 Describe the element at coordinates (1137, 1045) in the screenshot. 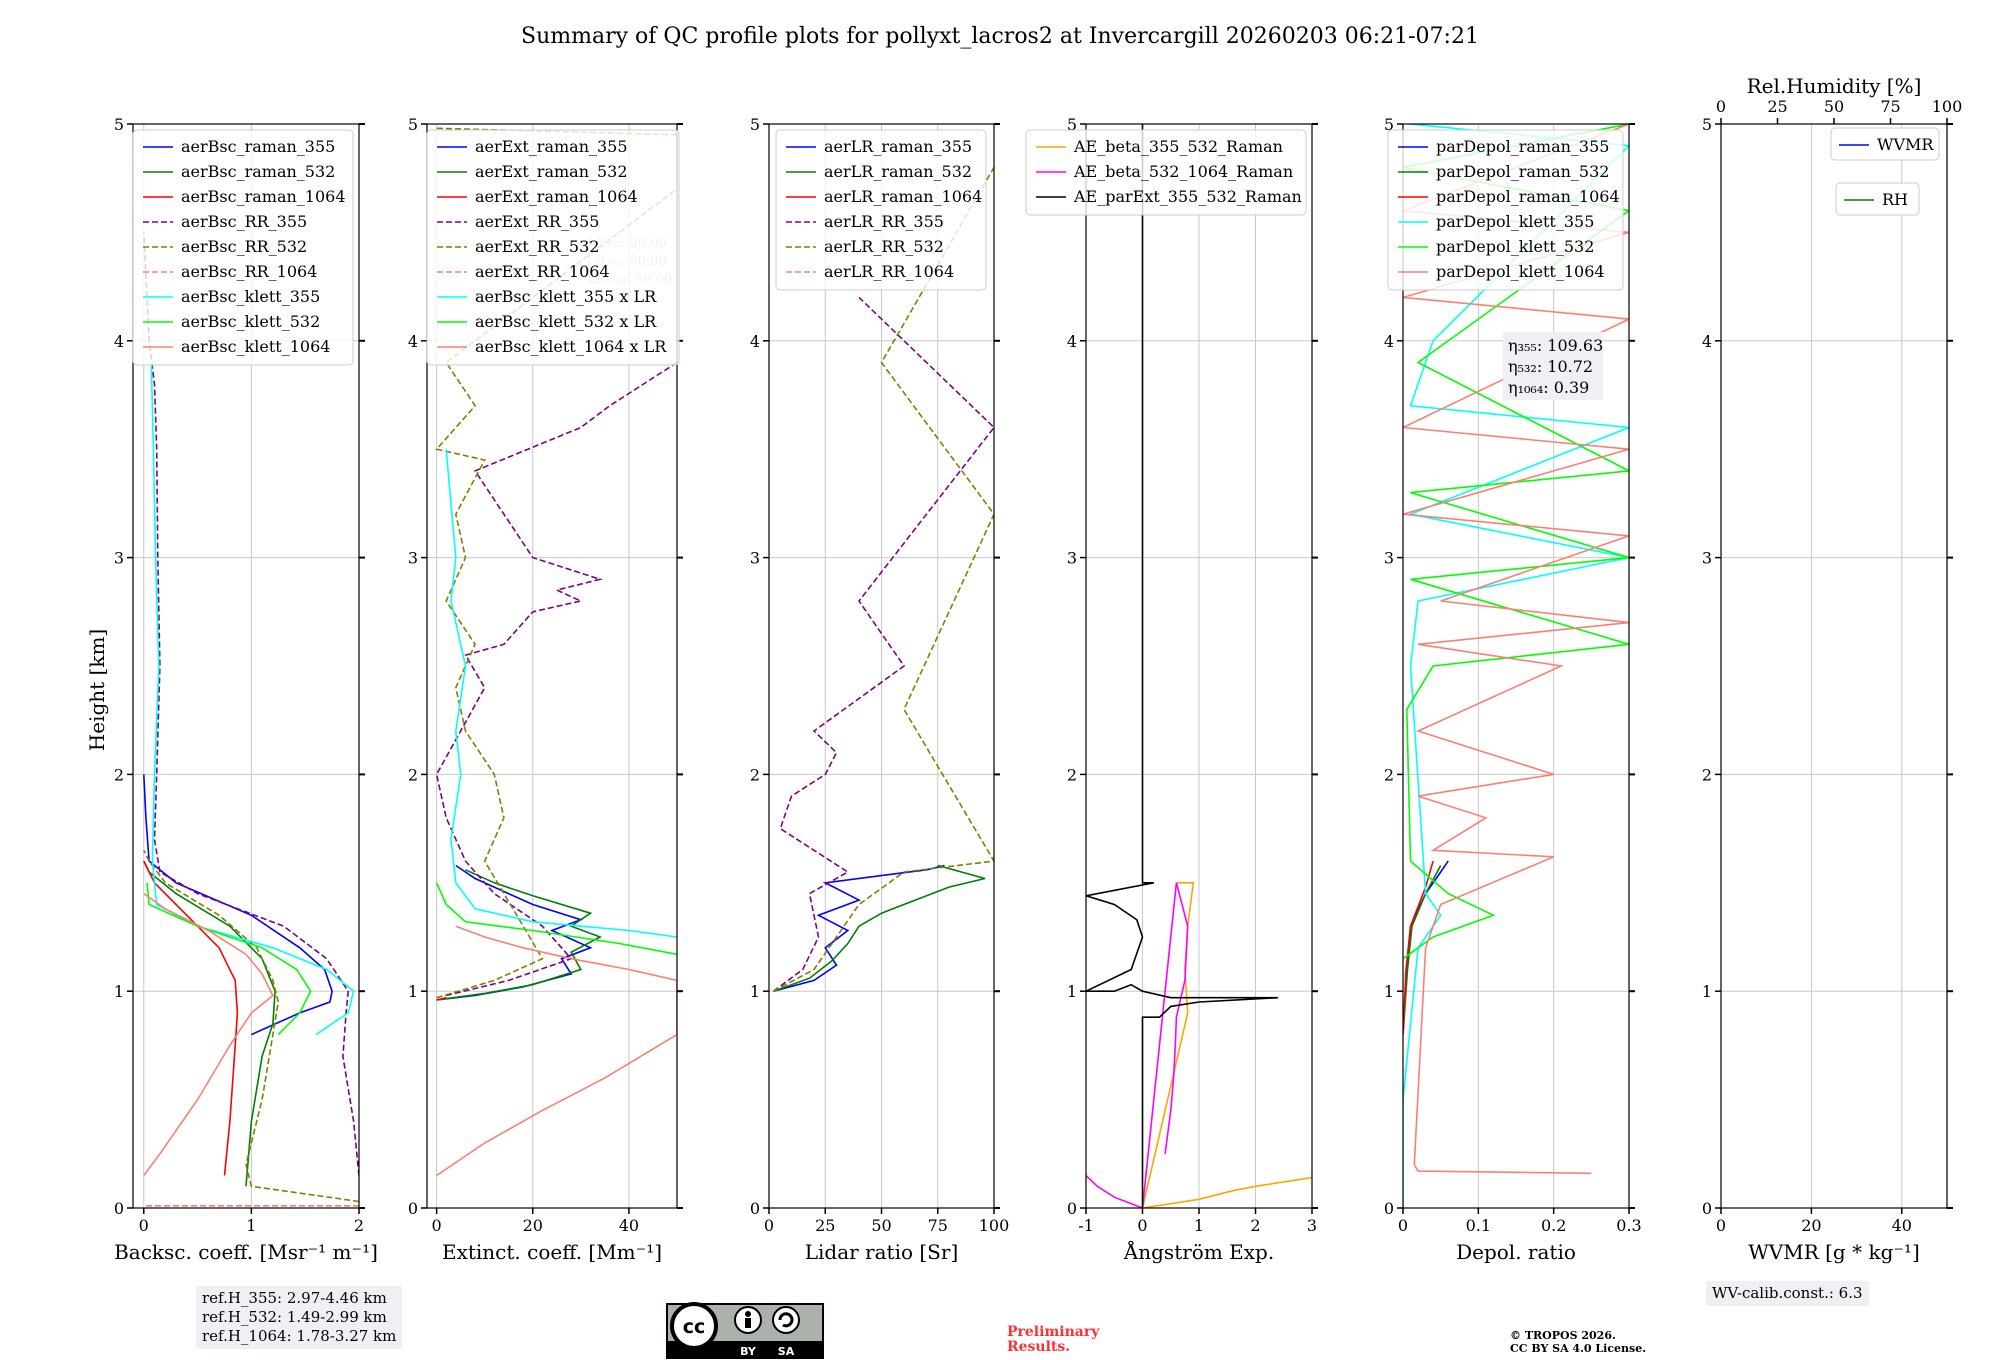

I see `series-line-ae-beta-532-1064-raman` at that location.